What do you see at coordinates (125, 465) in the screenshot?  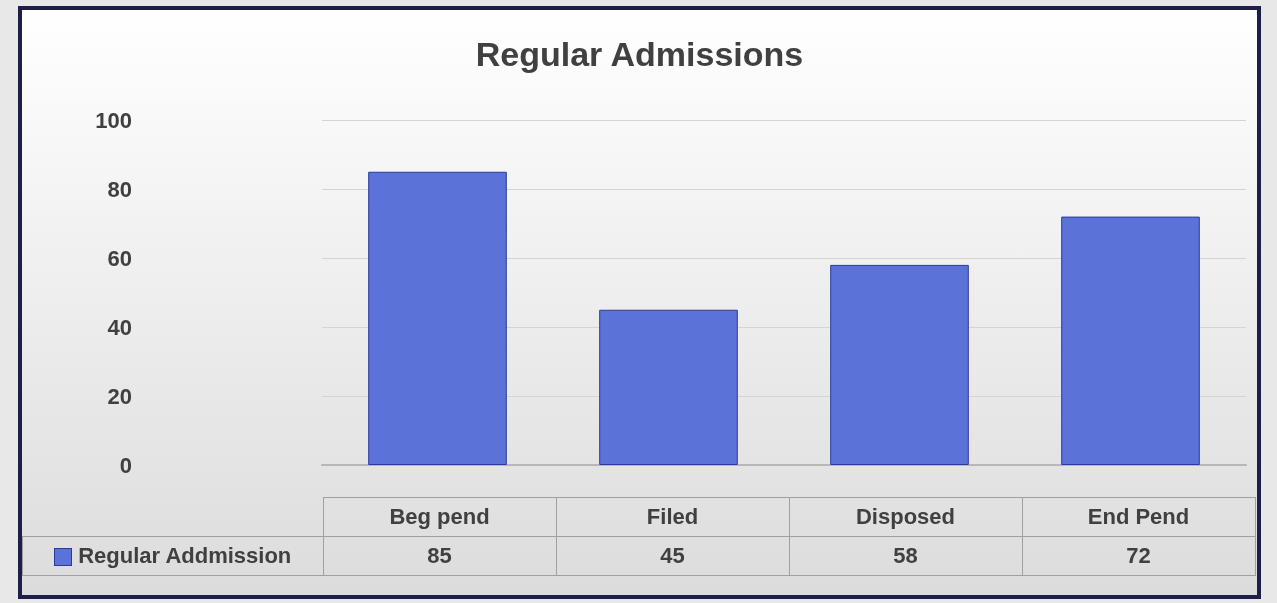 I see `y-tick-label: 0` at bounding box center [125, 465].